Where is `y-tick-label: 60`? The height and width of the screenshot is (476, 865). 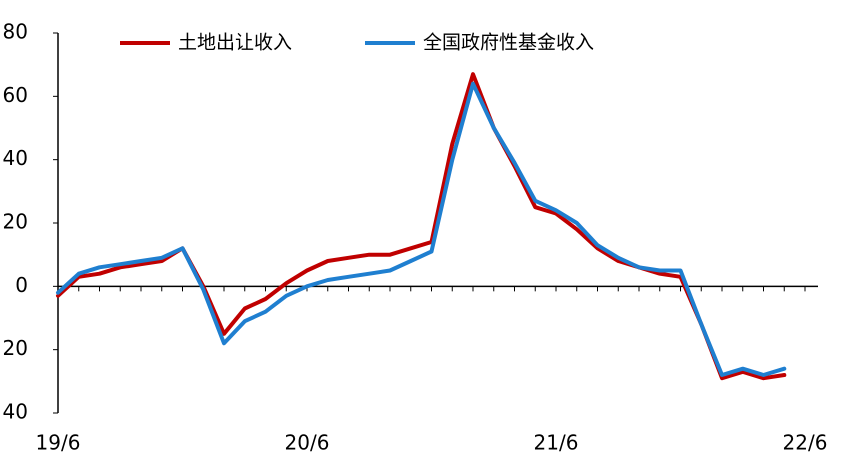 y-tick-label: 60 is located at coordinates (15, 95).